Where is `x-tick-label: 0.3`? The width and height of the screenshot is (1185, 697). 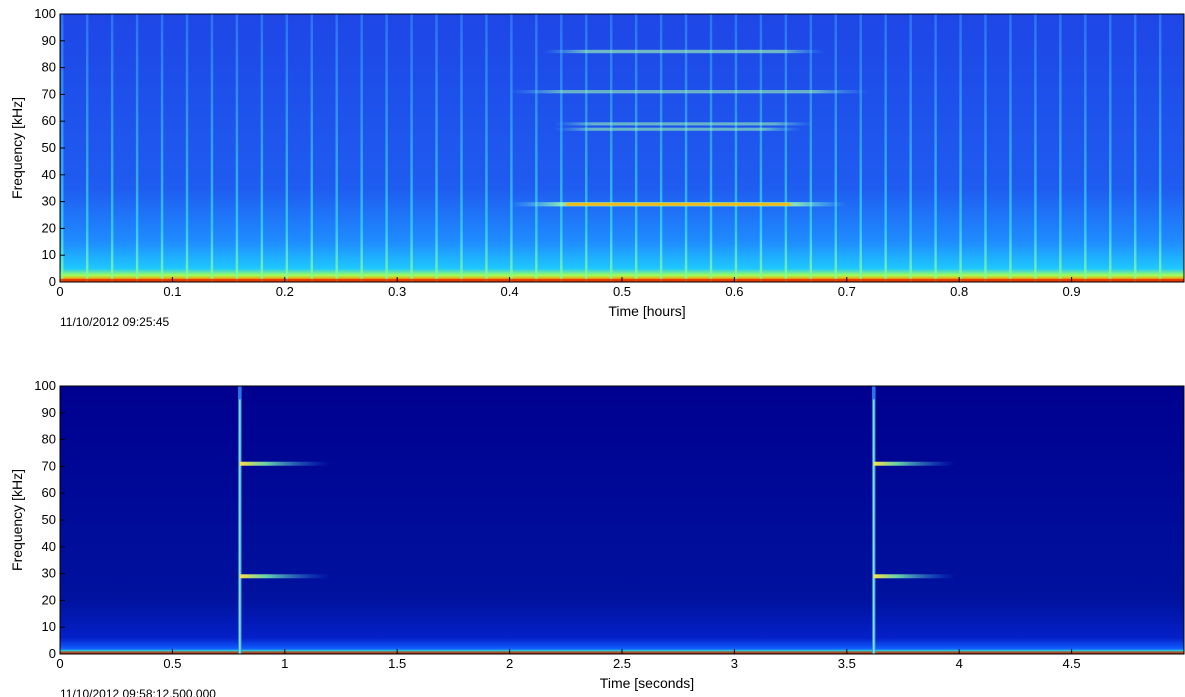 x-tick-label: 0.3 is located at coordinates (397, 291).